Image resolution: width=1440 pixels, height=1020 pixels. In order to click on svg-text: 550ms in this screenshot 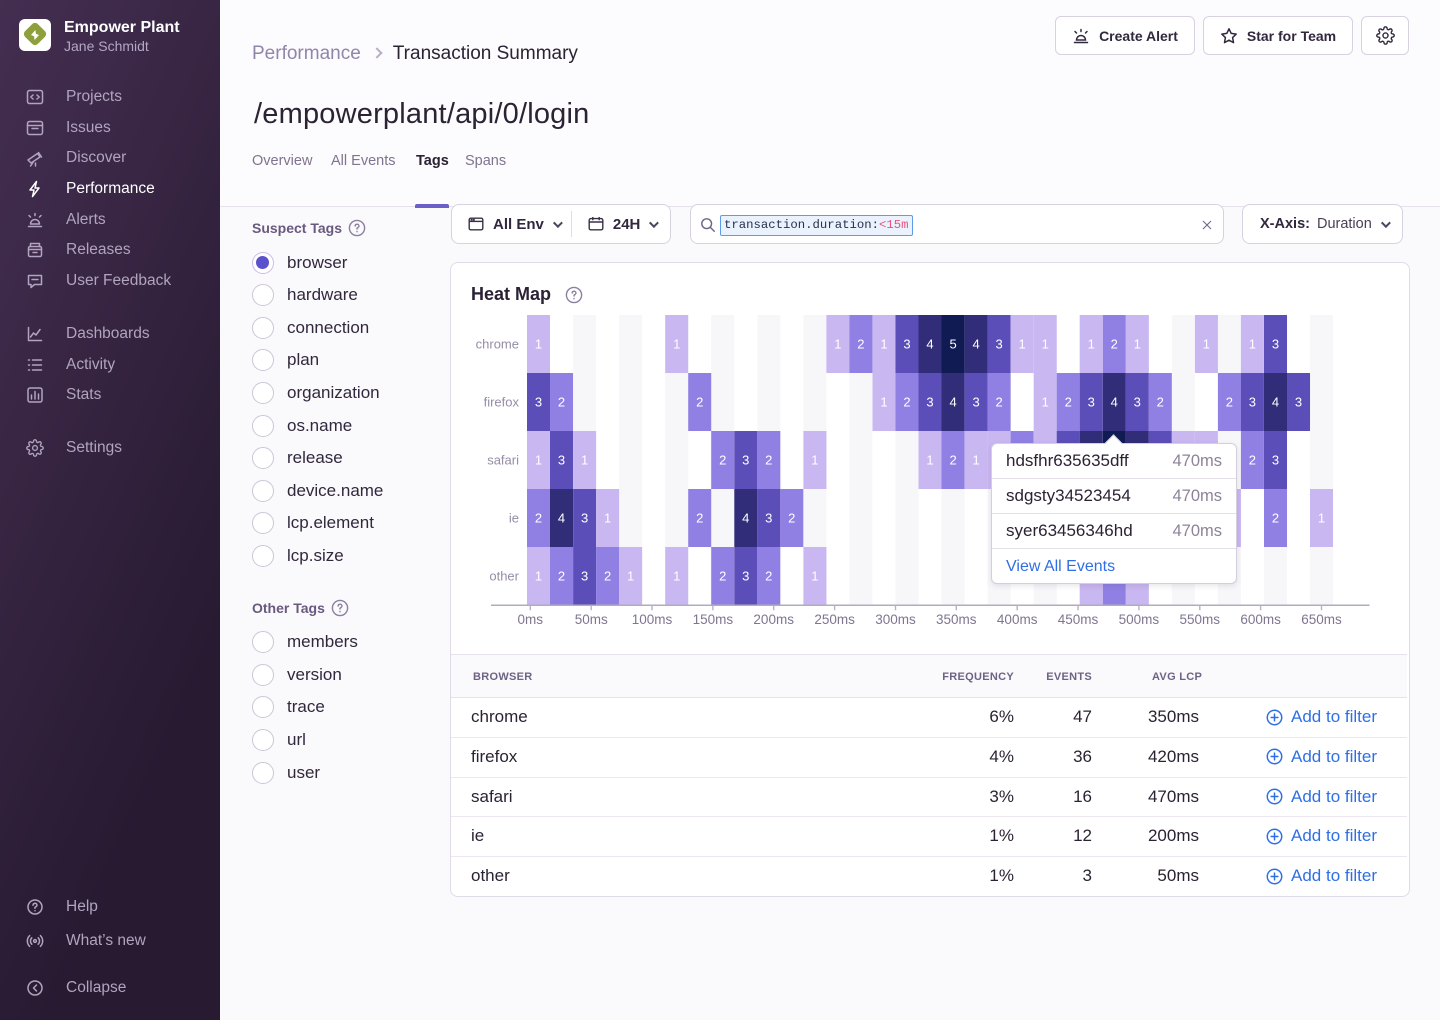, I will do `click(1200, 619)`.